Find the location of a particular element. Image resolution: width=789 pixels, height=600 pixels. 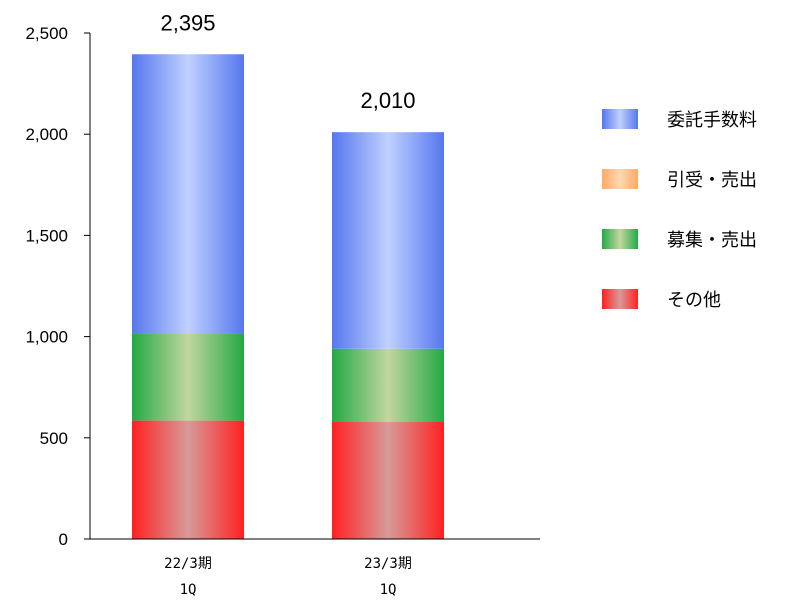

y-tick-label: 0 is located at coordinates (63, 539).